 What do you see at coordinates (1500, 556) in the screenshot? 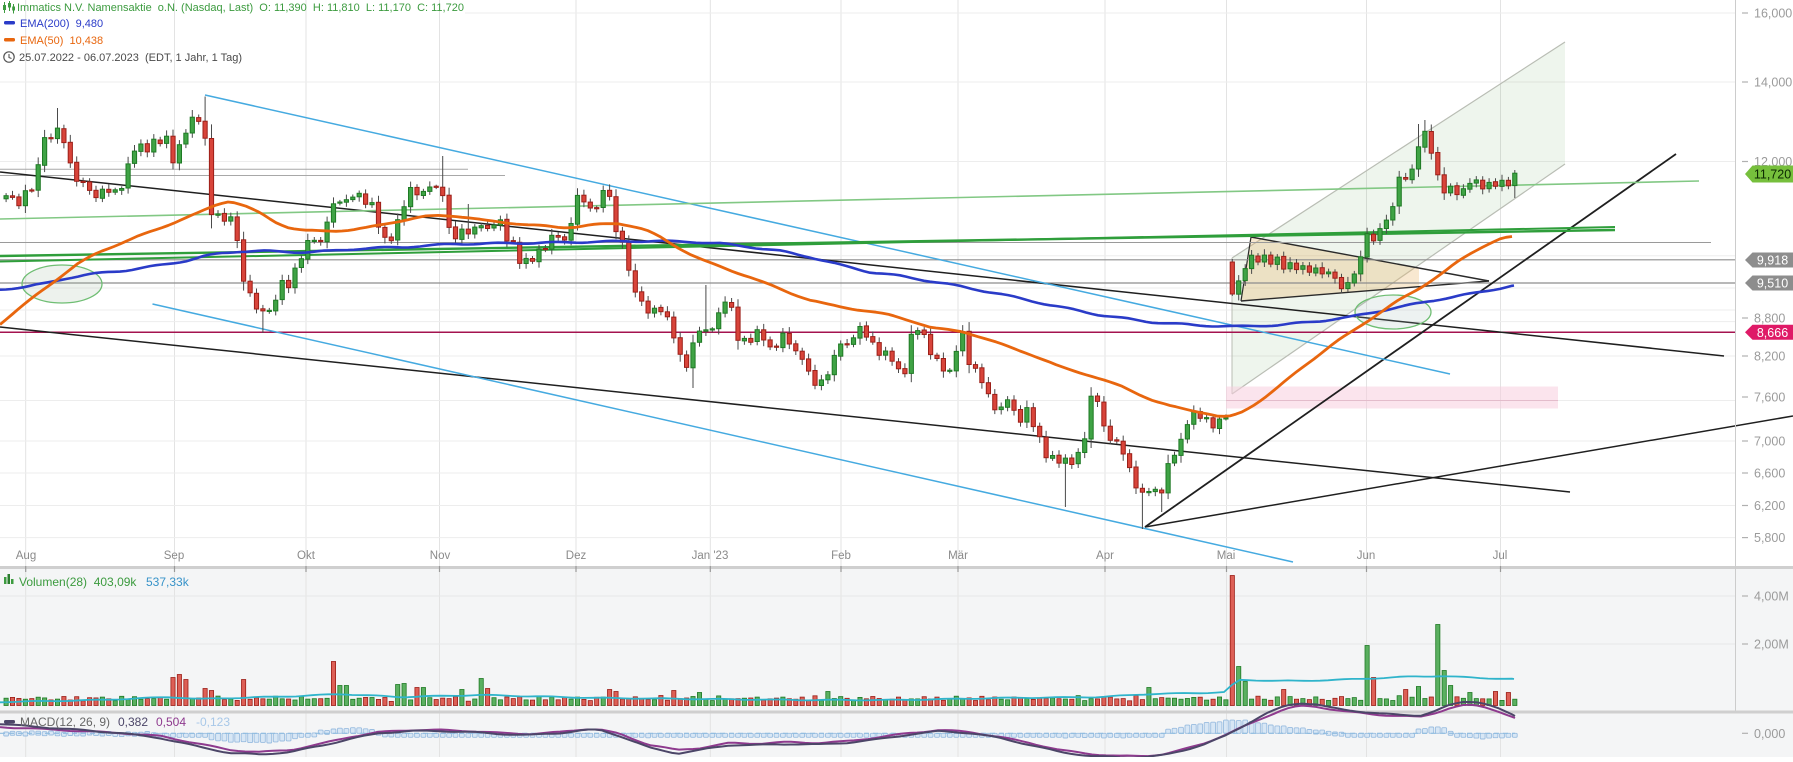
I see `svg-text: Jul` at bounding box center [1500, 556].